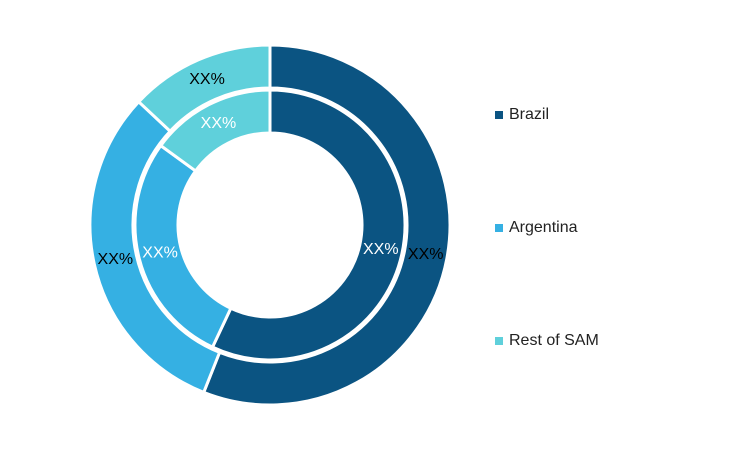 The height and width of the screenshot is (450, 750). Describe the element at coordinates (554, 340) in the screenshot. I see `legend-label: Rest of SAM` at that location.